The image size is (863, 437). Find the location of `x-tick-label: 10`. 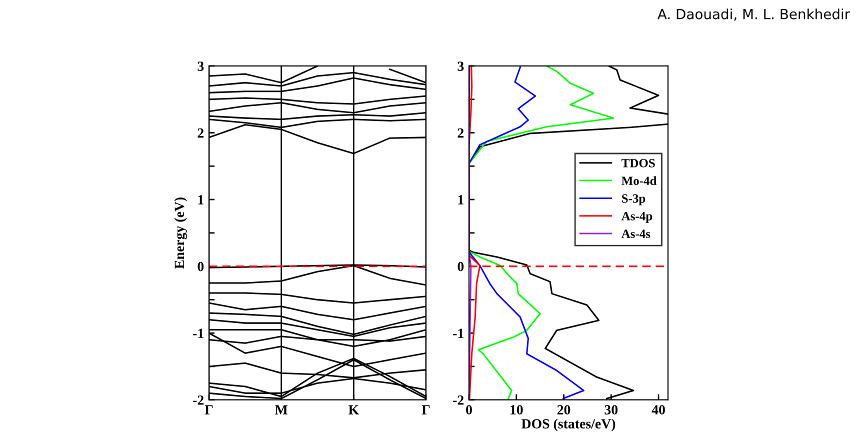

x-tick-label: 10 is located at coordinates (516, 409).